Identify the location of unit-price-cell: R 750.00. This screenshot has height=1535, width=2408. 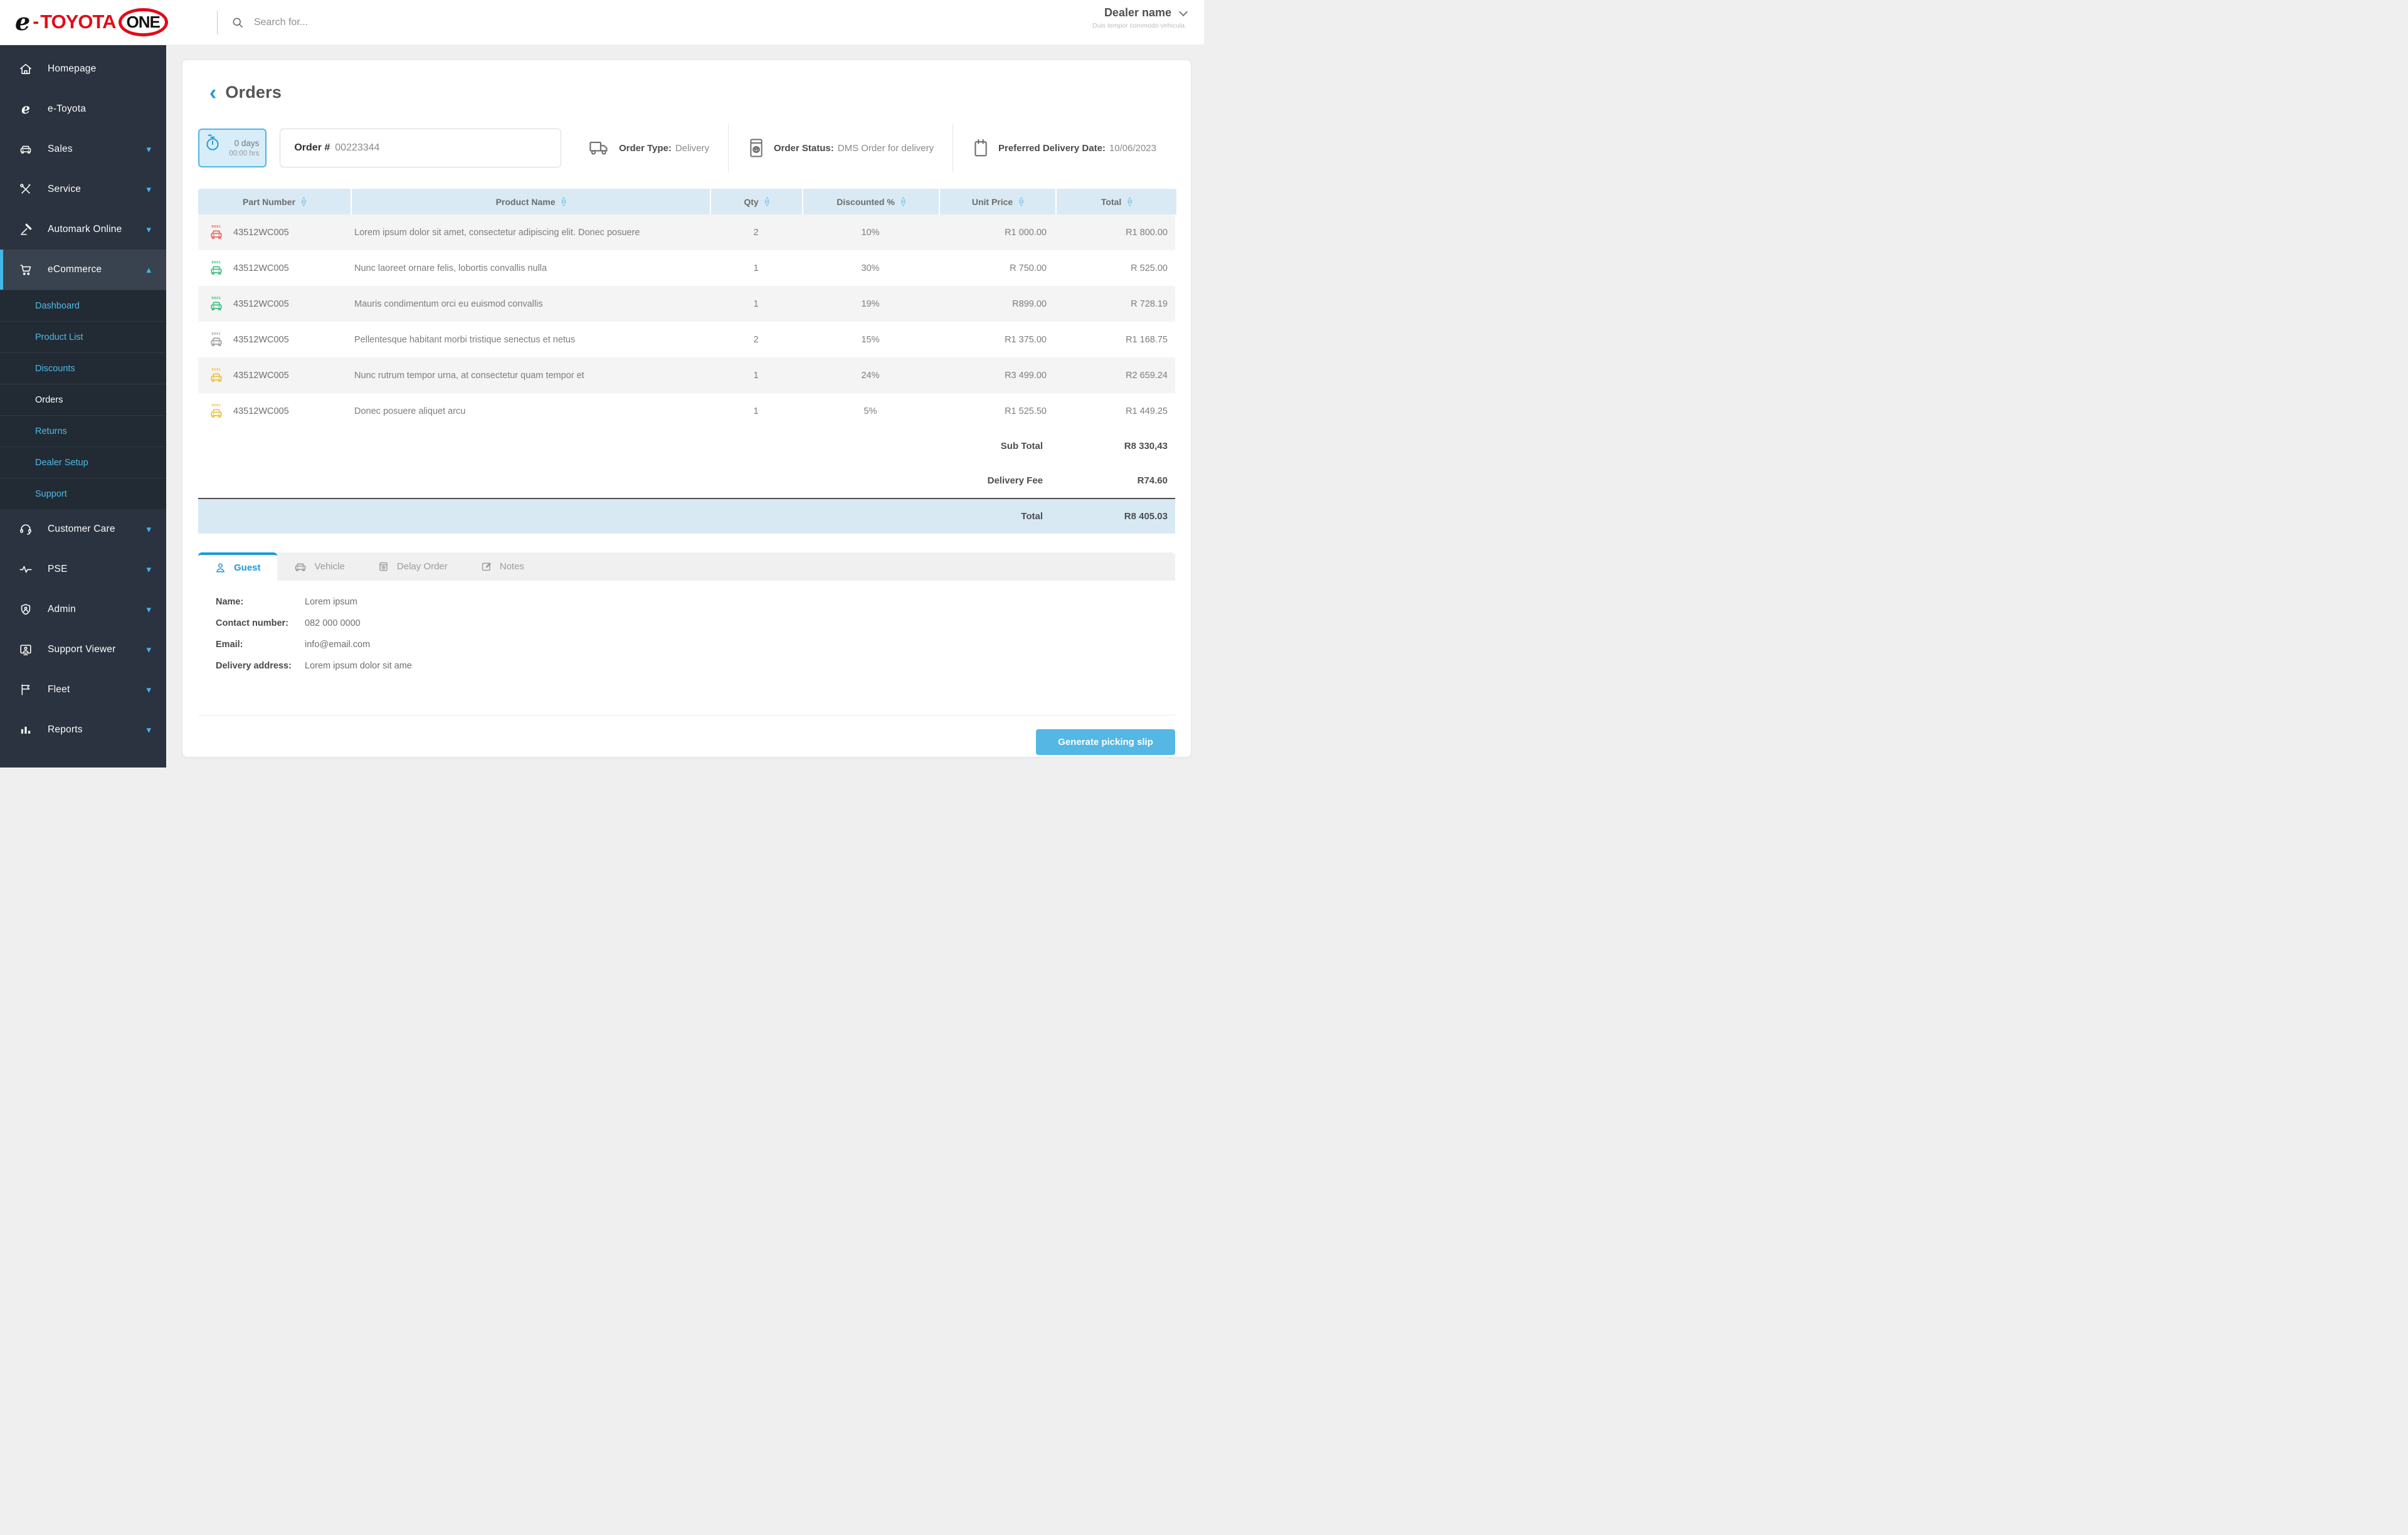
(1028, 268).